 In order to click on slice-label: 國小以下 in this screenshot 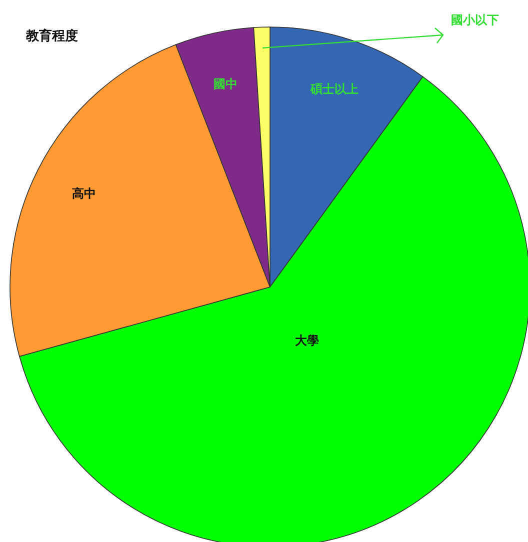, I will do `click(475, 20)`.